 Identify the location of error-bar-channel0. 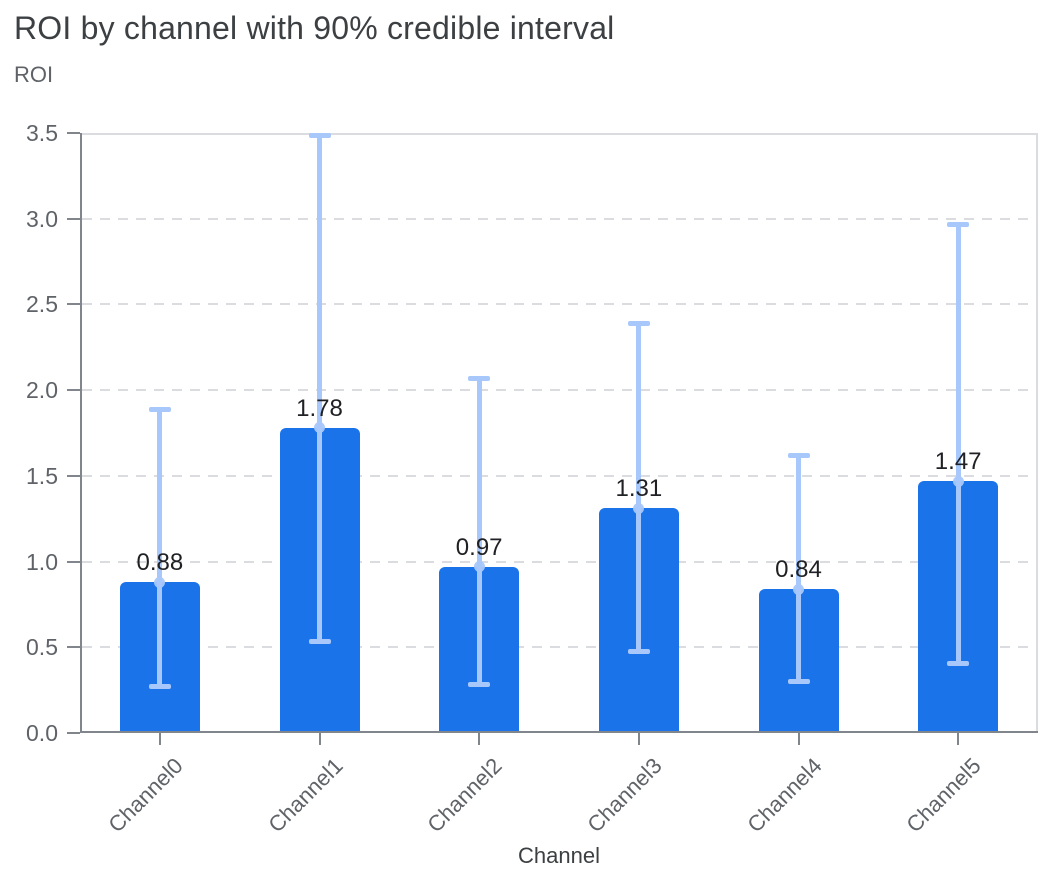
(160, 548).